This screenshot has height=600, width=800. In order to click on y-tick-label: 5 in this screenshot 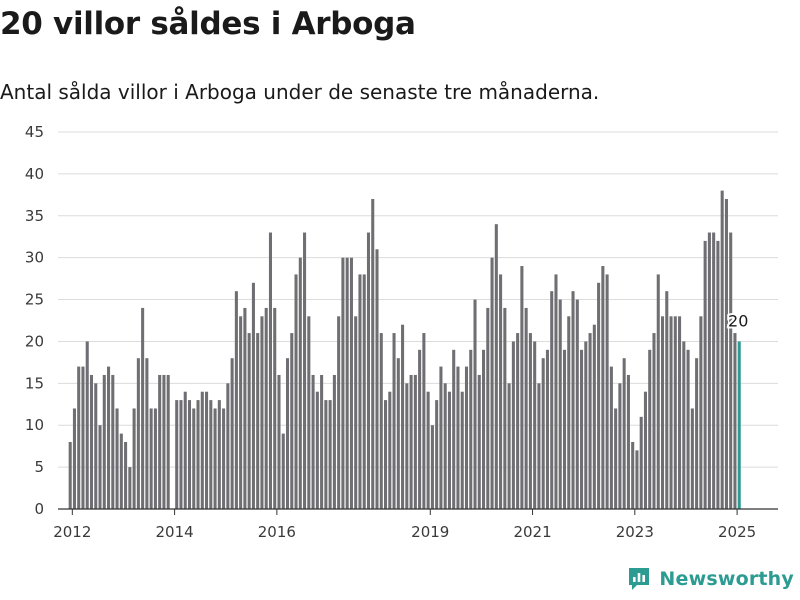, I will do `click(39, 467)`.